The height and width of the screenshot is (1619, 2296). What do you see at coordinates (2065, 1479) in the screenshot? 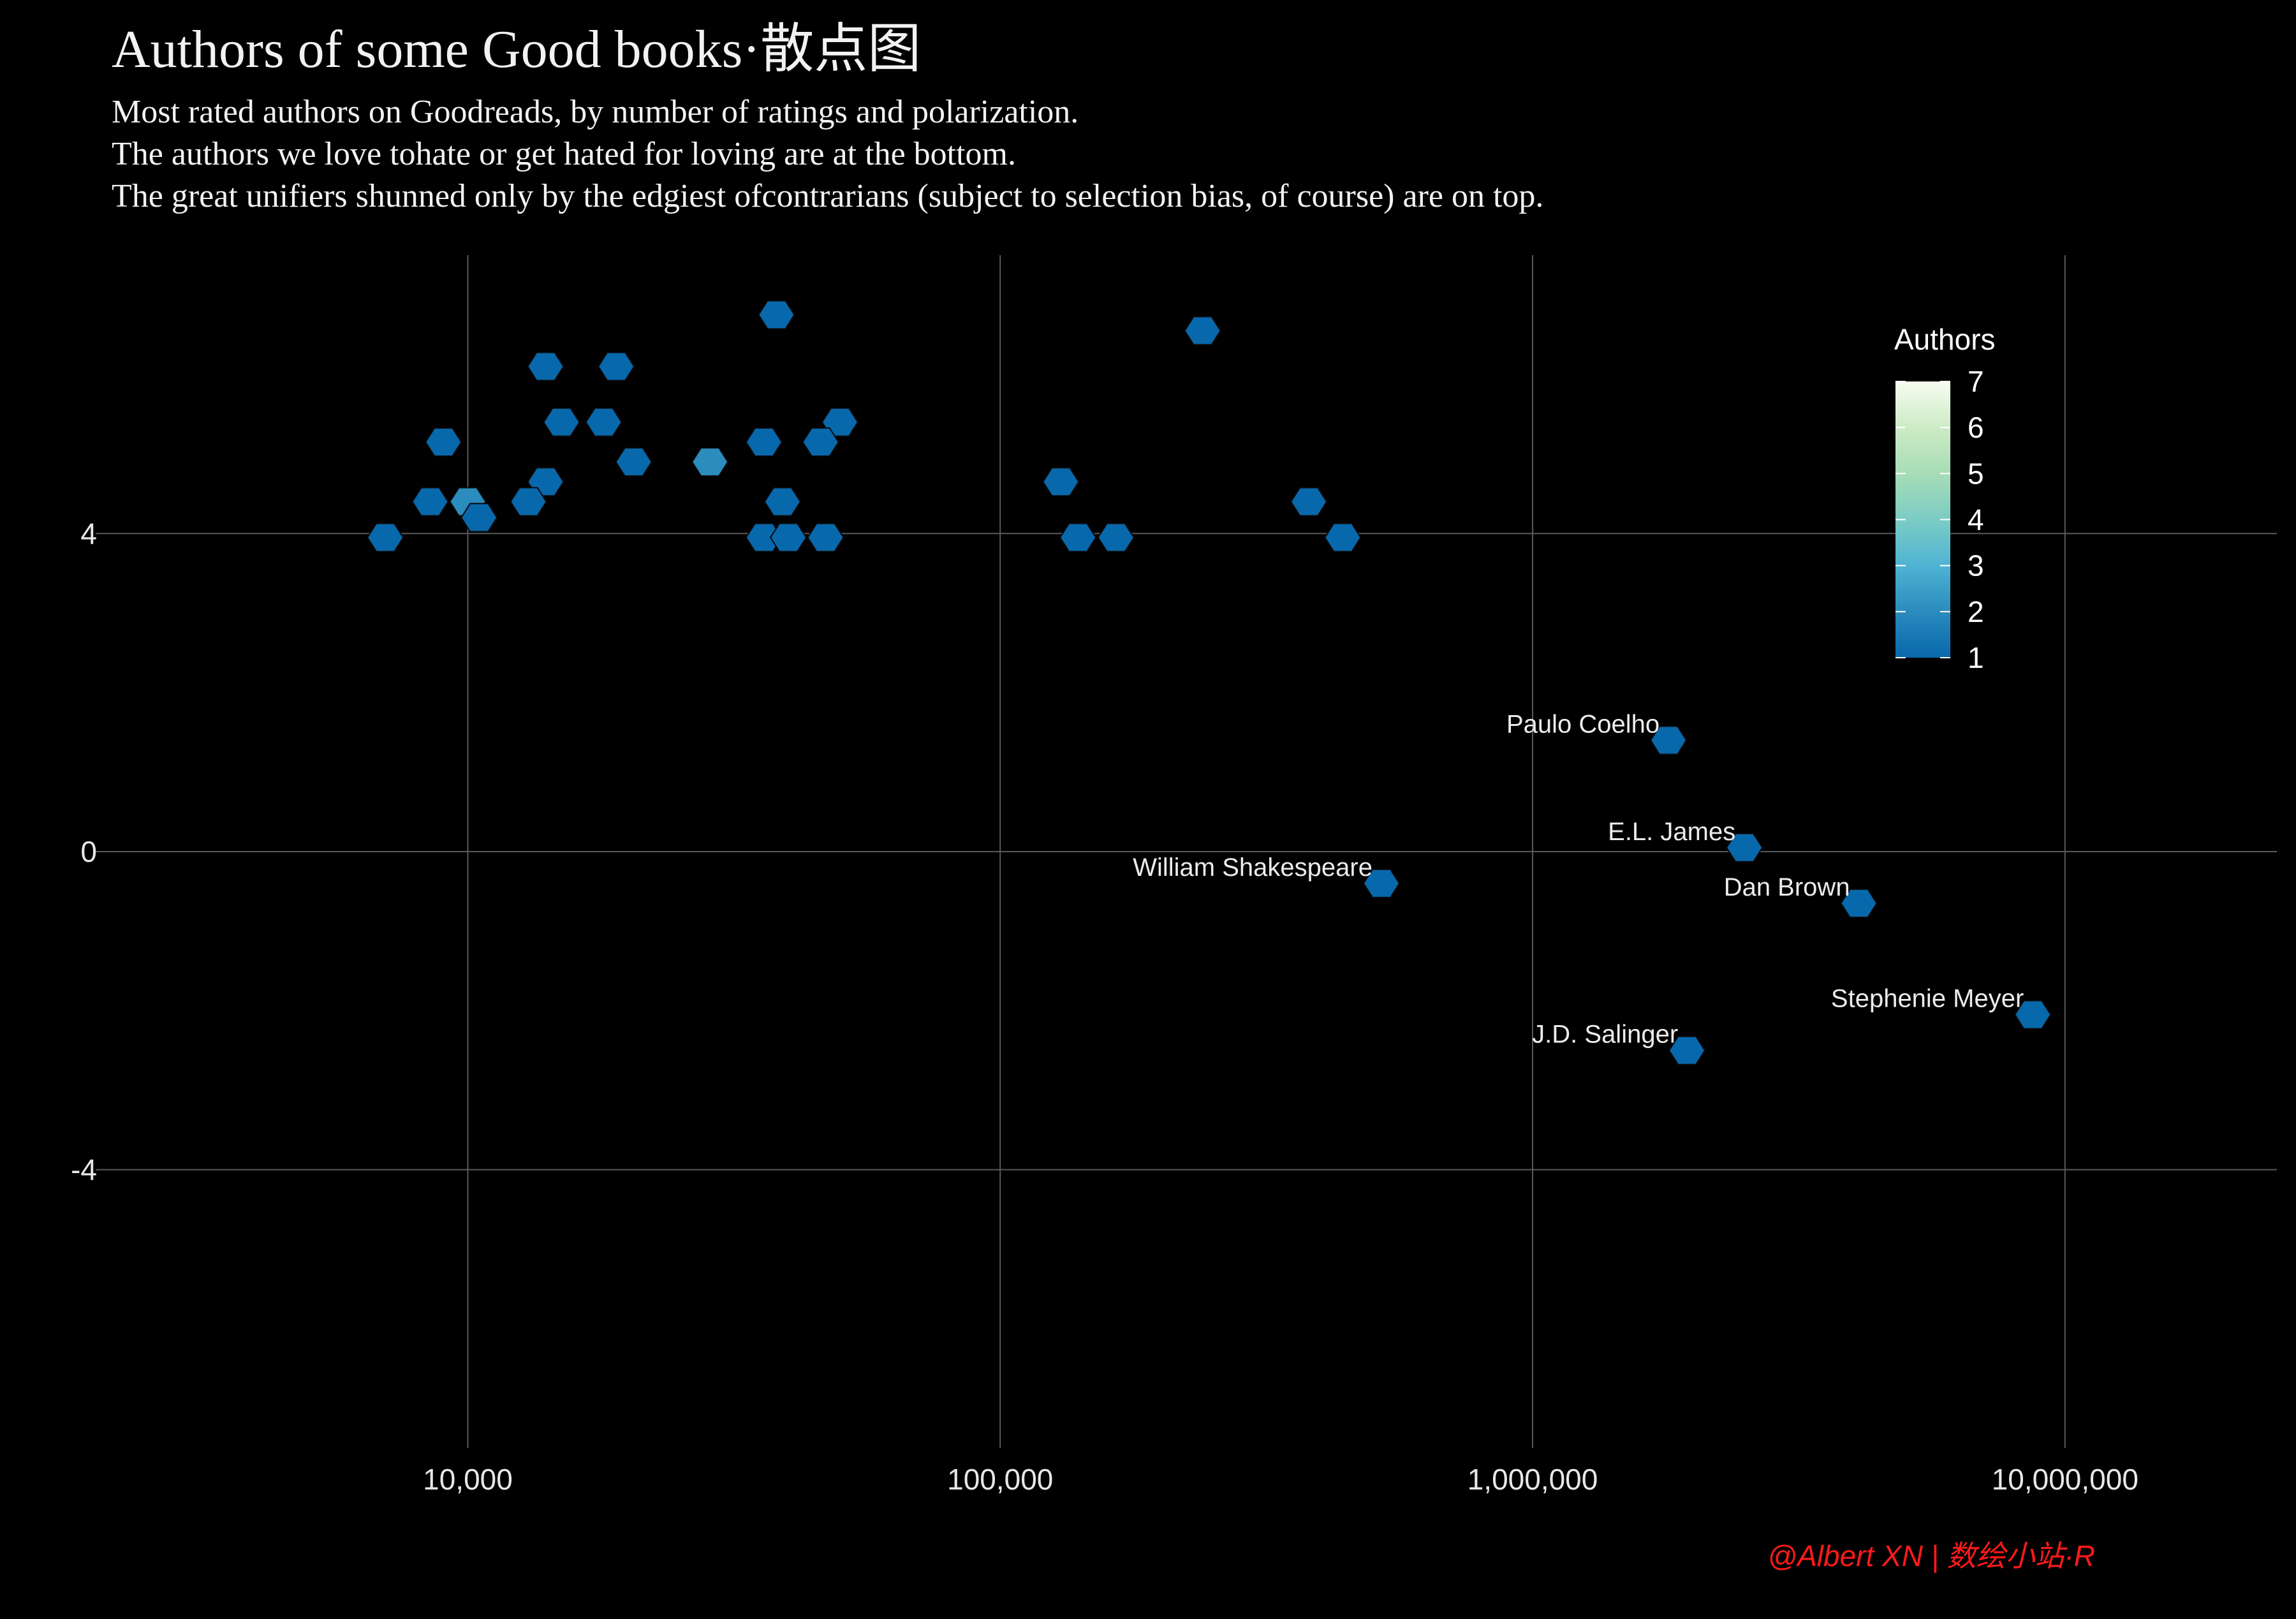
I see `x-tick-label: 10,000,000` at bounding box center [2065, 1479].